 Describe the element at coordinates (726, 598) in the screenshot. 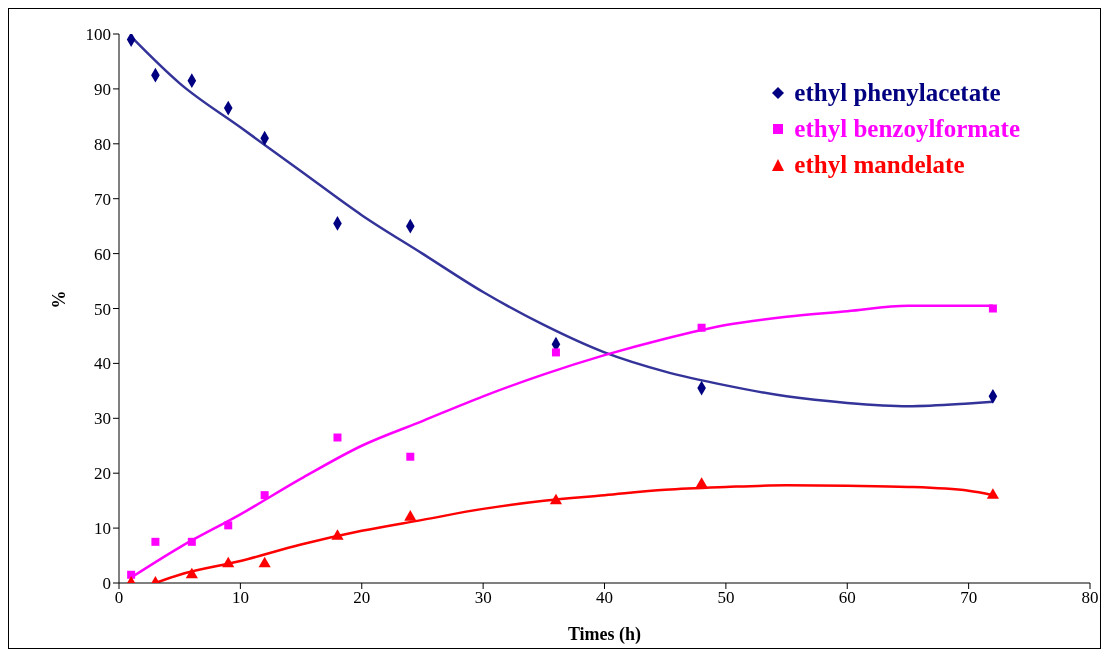

I see `x-tick-label: 50` at that location.